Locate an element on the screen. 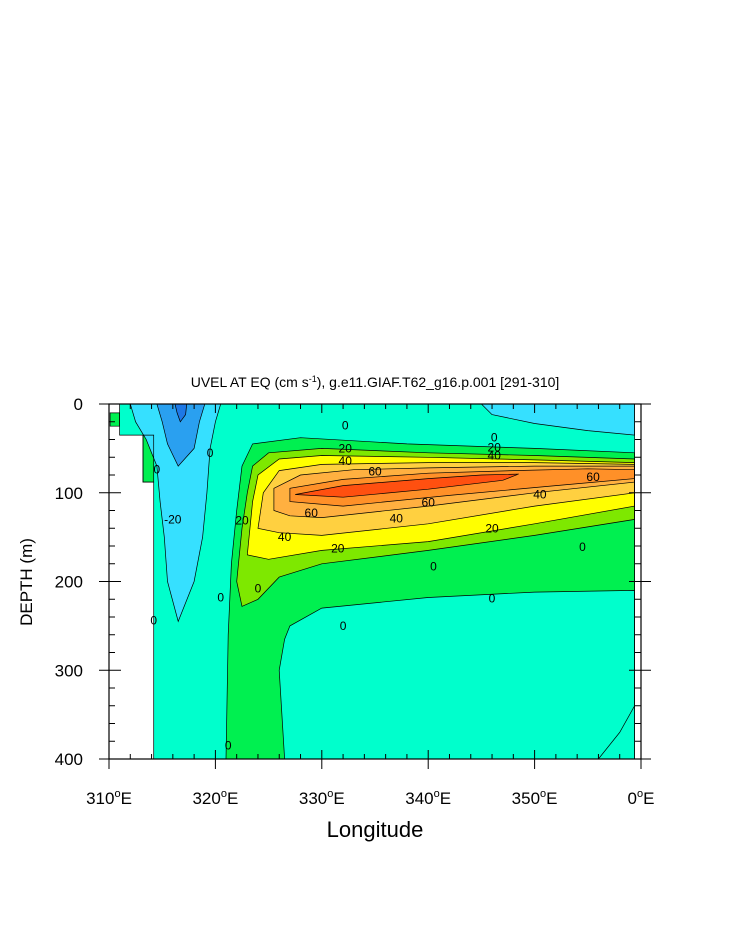 This screenshot has width=733, height=945. y-tick-label: 0 is located at coordinates (78, 404).